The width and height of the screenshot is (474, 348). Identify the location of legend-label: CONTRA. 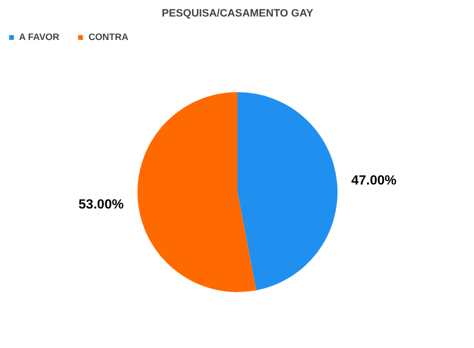
(108, 37).